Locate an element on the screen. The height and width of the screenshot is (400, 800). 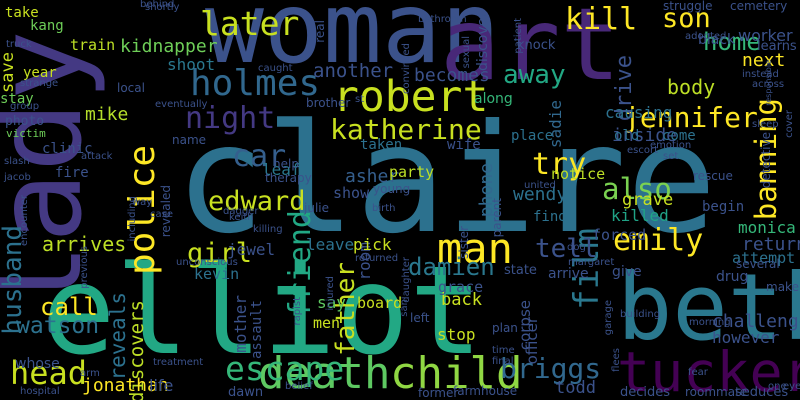
word: flees is located at coordinates (616, 360).